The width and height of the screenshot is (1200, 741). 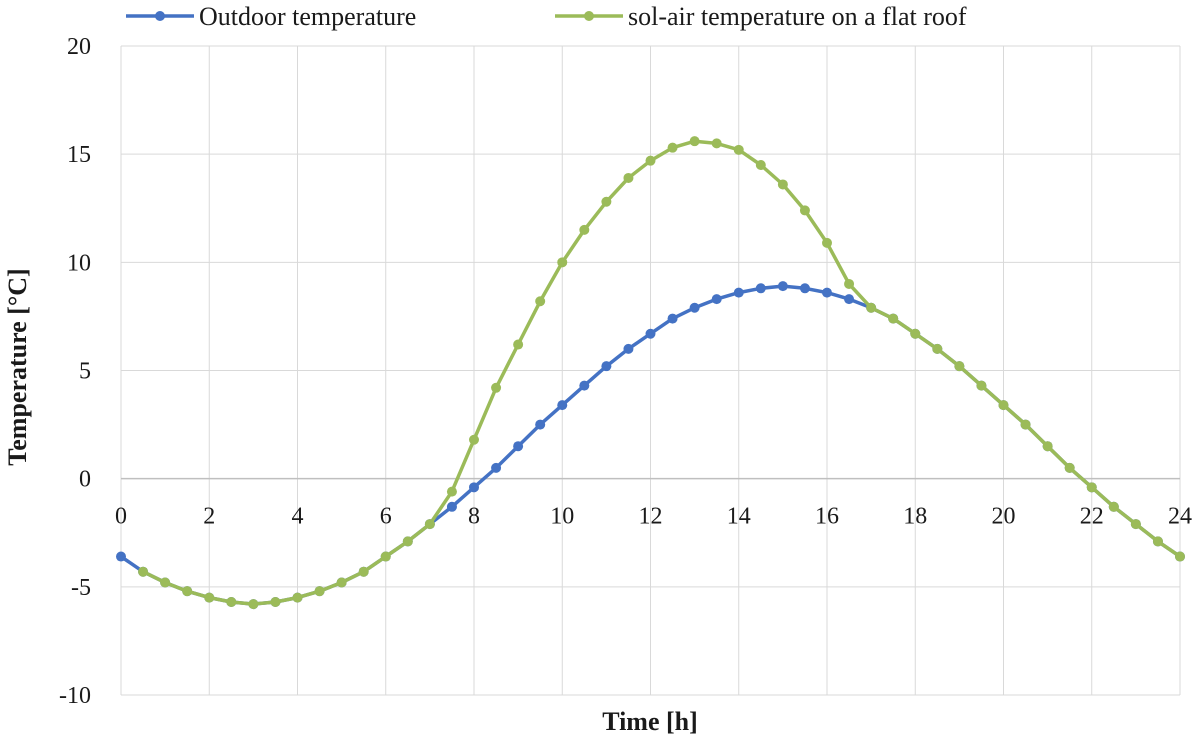 I want to click on y-tick-label-0: 0, so click(x=85, y=480).